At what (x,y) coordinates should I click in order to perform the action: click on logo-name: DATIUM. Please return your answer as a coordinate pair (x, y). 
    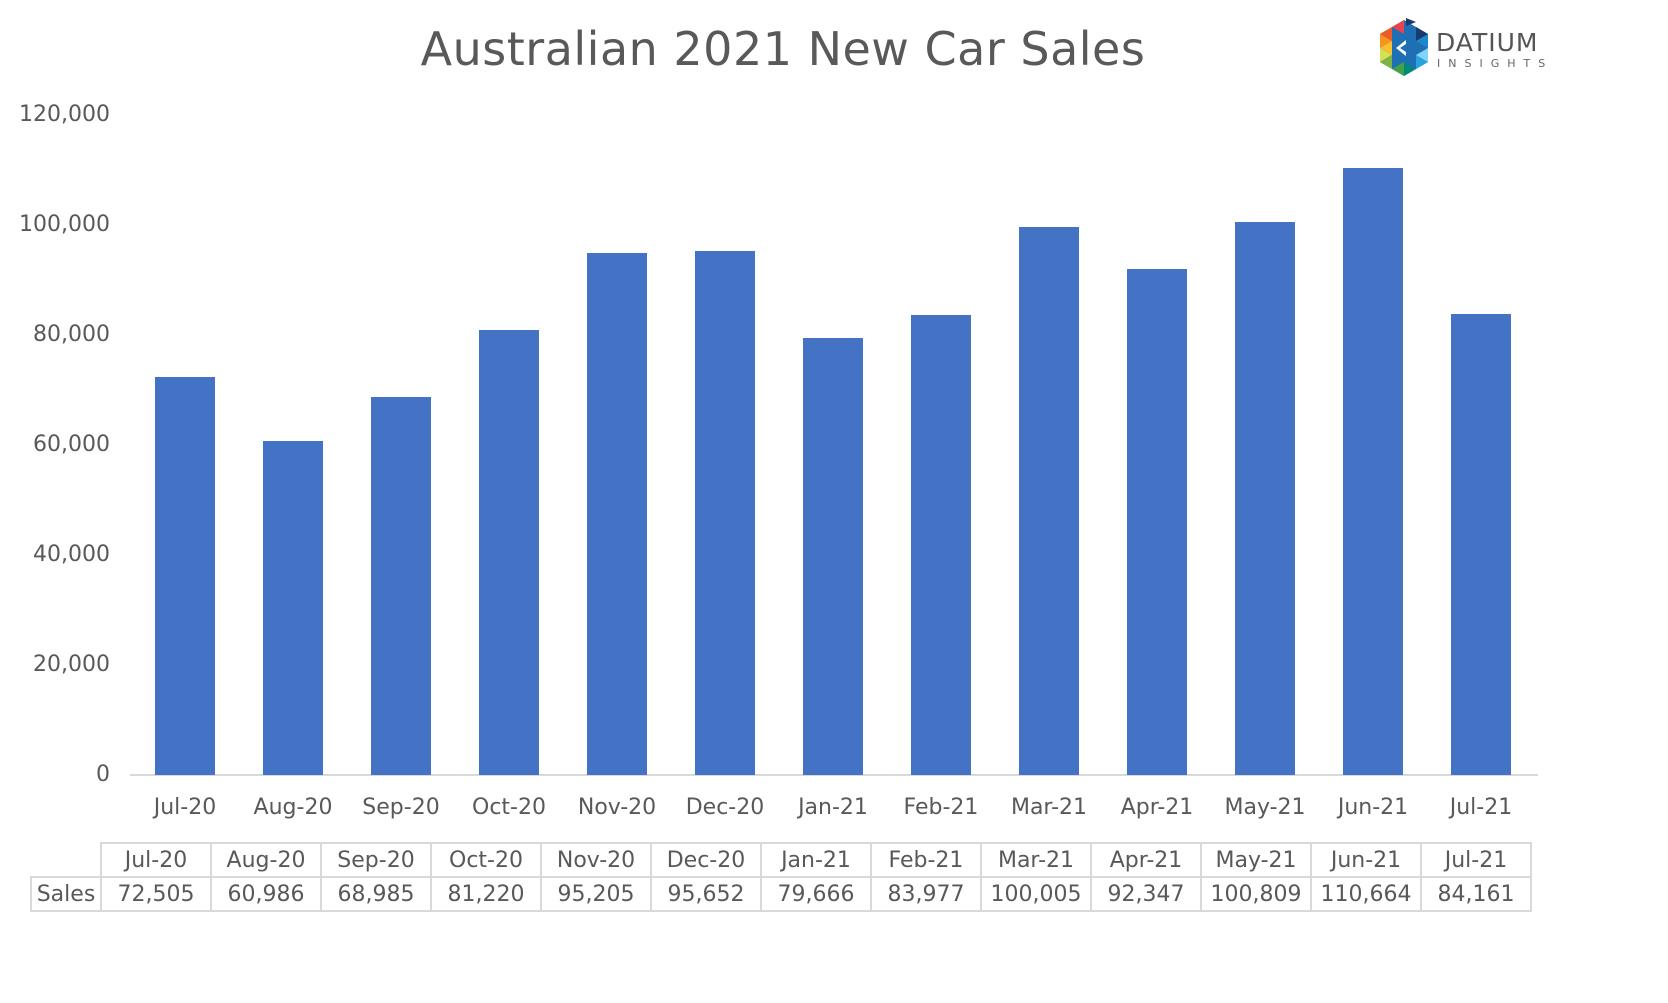
    Looking at the image, I should click on (1487, 42).